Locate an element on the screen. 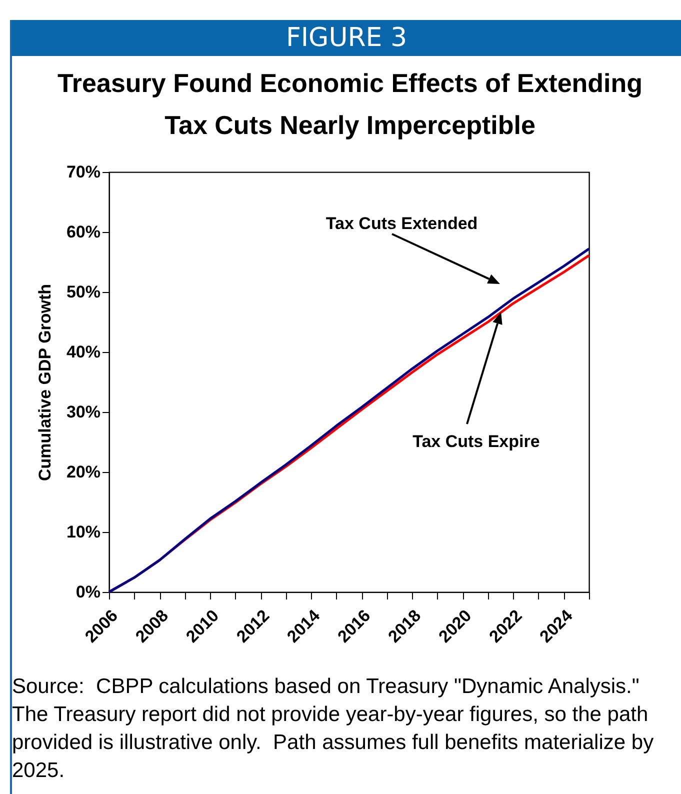  y-tick-label: 40% is located at coordinates (83, 352).